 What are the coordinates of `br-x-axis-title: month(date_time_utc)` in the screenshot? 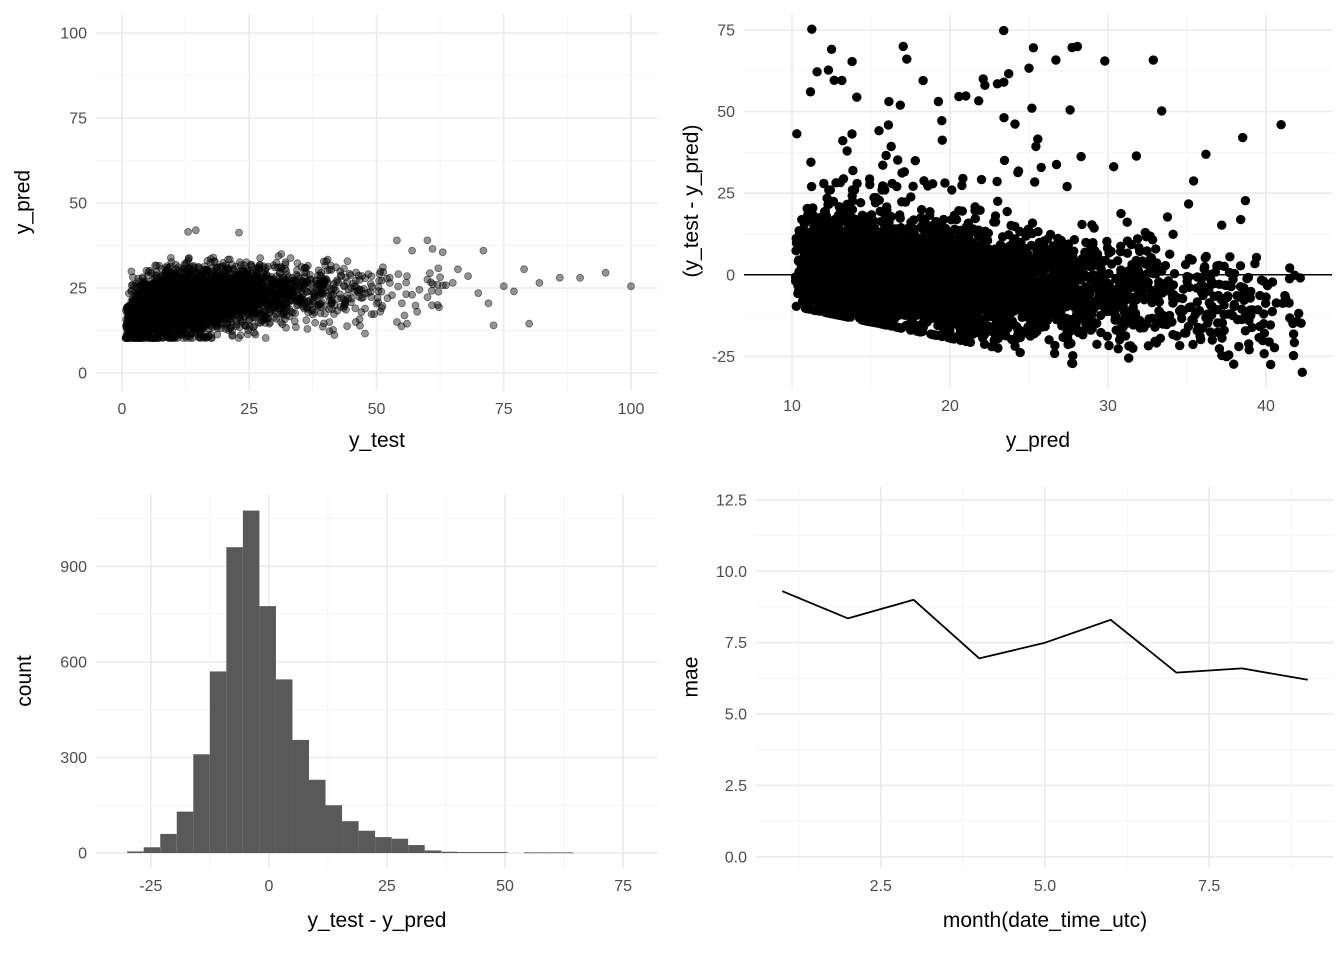 It's located at (1045, 920).